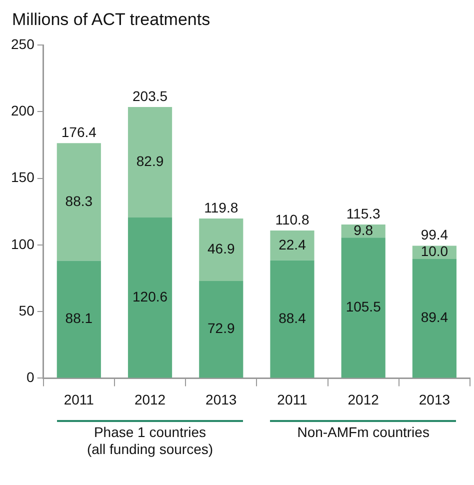 This screenshot has height=485, width=474. I want to click on y-tick-label: 250, so click(23, 44).